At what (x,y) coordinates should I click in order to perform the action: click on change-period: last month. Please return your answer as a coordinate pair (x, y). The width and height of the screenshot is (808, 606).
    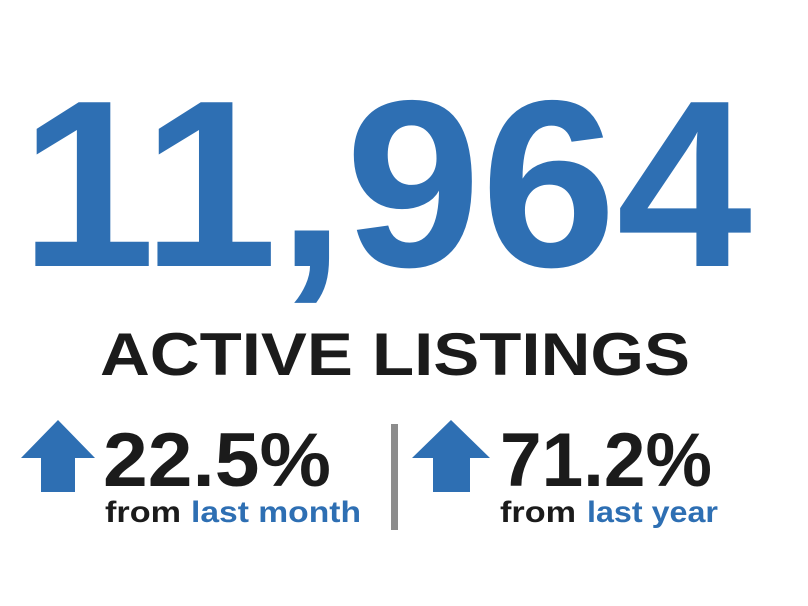
    Looking at the image, I should click on (276, 512).